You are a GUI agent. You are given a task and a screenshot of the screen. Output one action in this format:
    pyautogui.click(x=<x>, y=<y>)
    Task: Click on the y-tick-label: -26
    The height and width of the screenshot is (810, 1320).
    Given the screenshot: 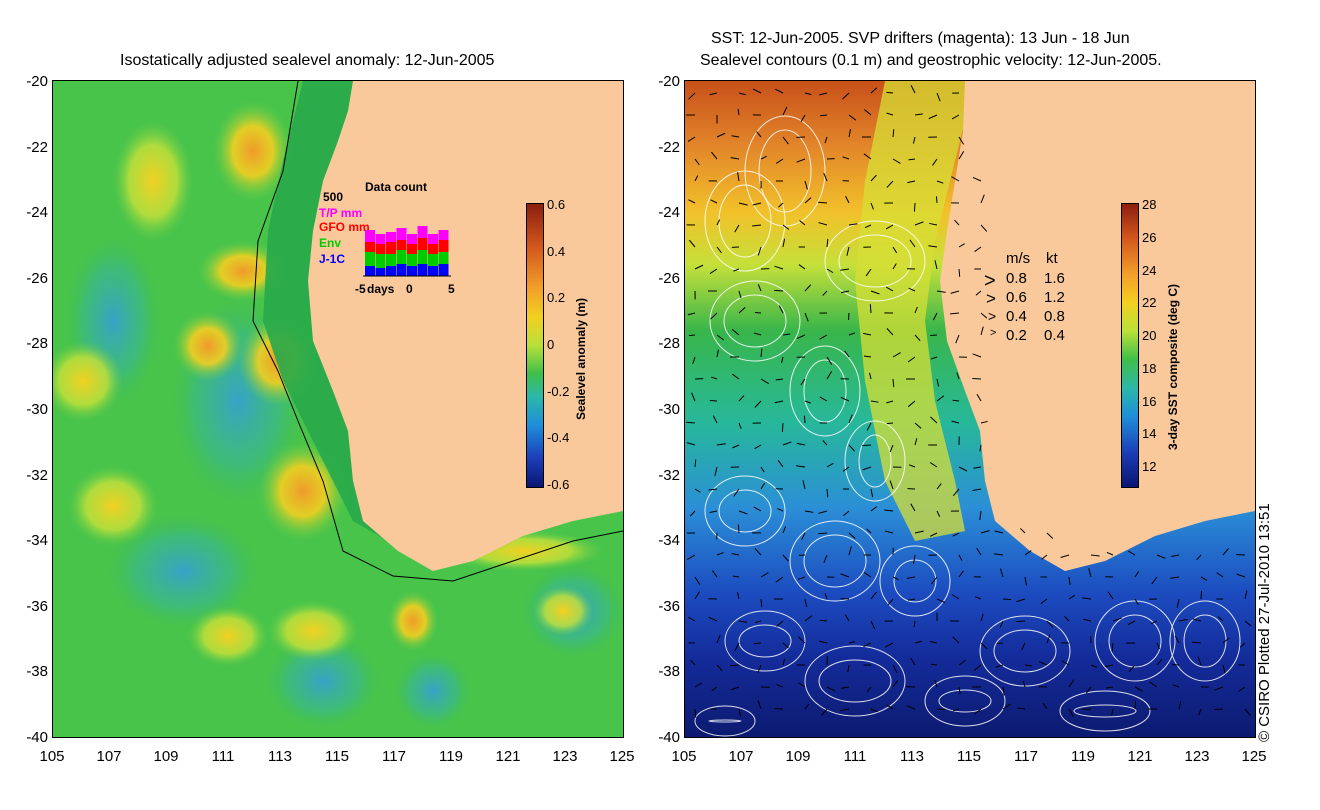 What is the action you would take?
    pyautogui.click(x=37, y=278)
    